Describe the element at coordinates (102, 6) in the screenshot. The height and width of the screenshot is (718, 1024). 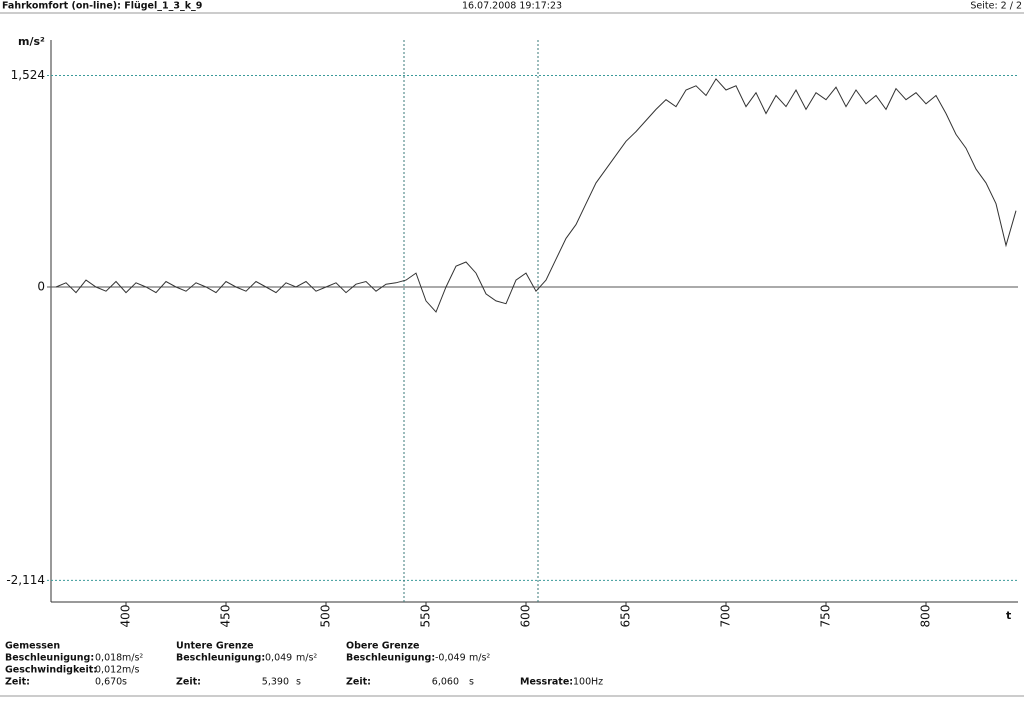
I see `report-title: Fahrkomfort (on-line): Flügel_1_3_k_9` at that location.